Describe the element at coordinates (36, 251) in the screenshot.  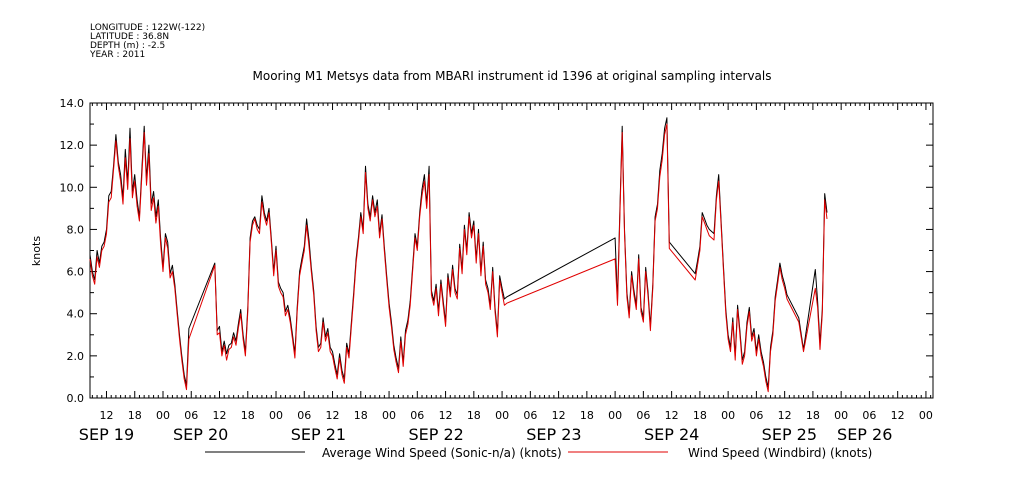
I see `y-axis-label: knots` at that location.